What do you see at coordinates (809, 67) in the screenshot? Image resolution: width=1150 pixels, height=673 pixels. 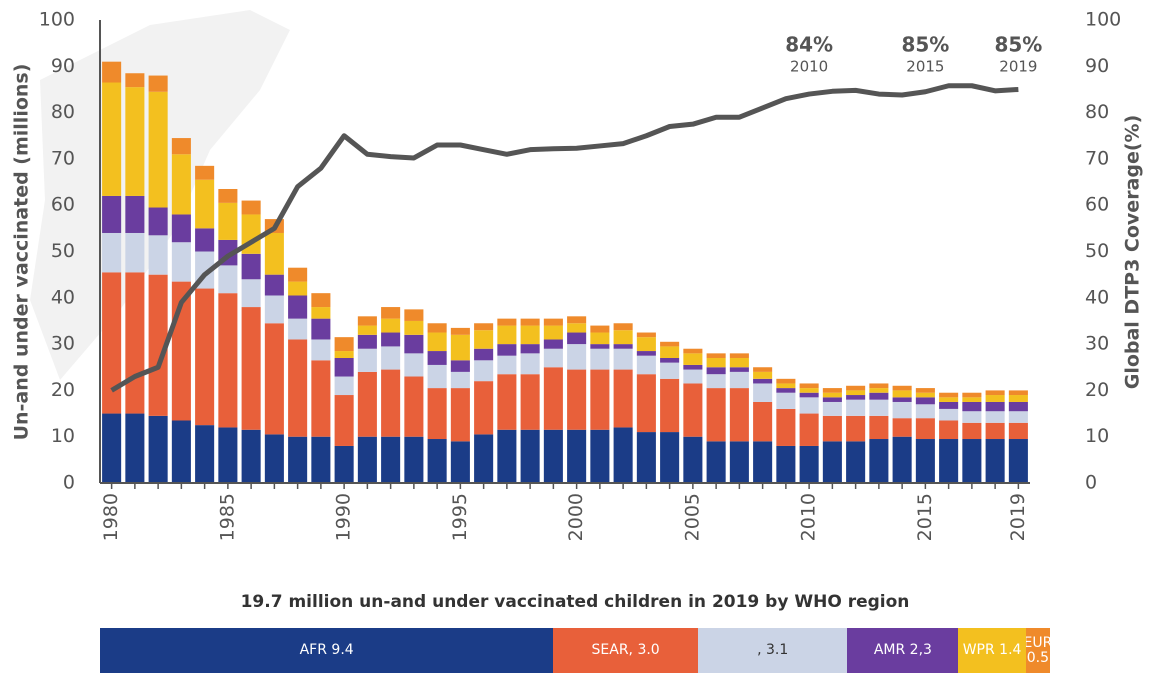 I see `annotation-year: 2010` at bounding box center [809, 67].